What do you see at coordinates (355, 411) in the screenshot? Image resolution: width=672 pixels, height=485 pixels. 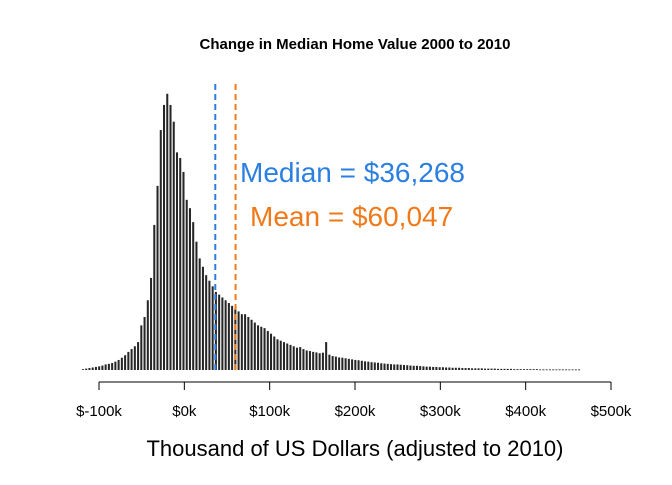 I see `x-tick-label: $200k` at bounding box center [355, 411].